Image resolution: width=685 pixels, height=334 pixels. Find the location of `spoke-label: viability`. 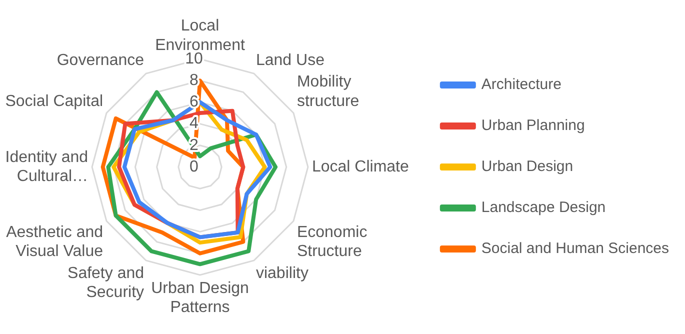

spoke-label: viability is located at coordinates (282, 273).